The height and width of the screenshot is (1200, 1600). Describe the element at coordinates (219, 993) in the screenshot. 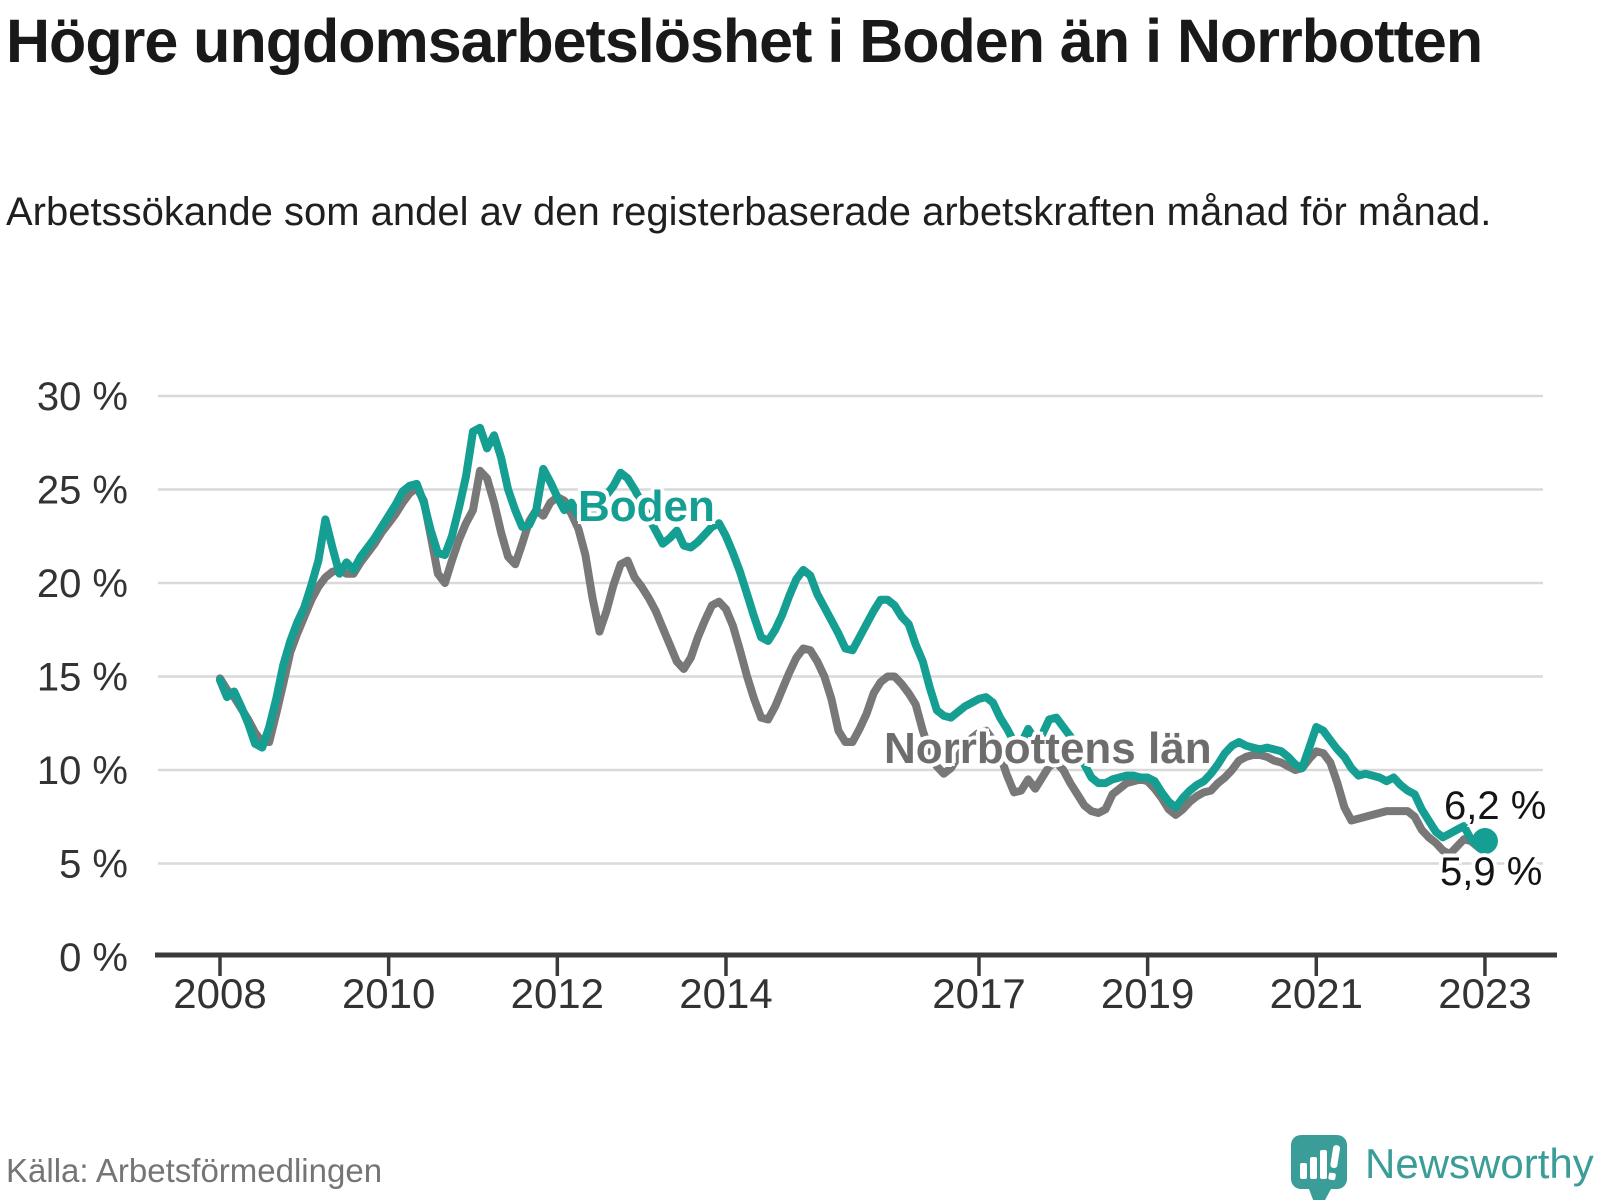

I see `x-axis-tick-label: 2008` at that location.